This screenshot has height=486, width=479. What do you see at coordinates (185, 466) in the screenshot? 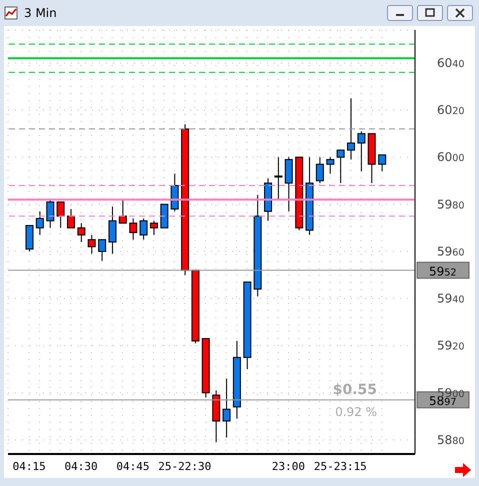
I see `x-tick-label: 25-22:30` at bounding box center [185, 466].